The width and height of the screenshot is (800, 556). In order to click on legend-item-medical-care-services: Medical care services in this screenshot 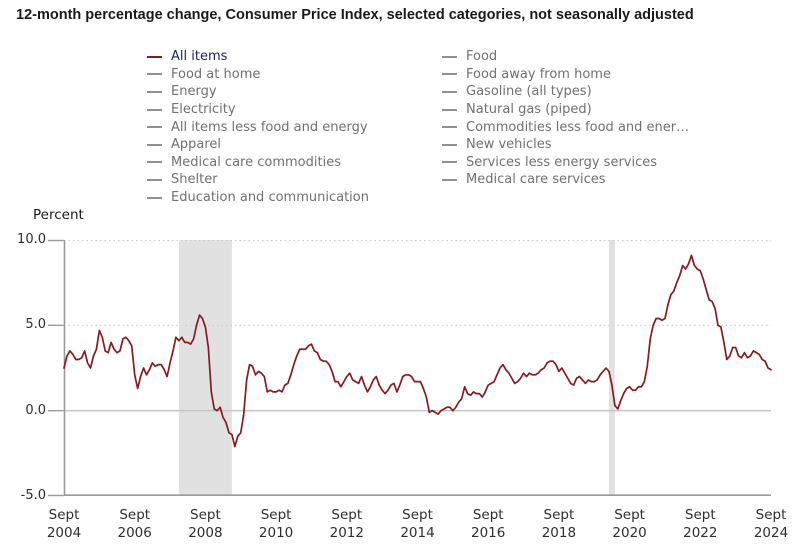, I will do `click(565, 180)`.